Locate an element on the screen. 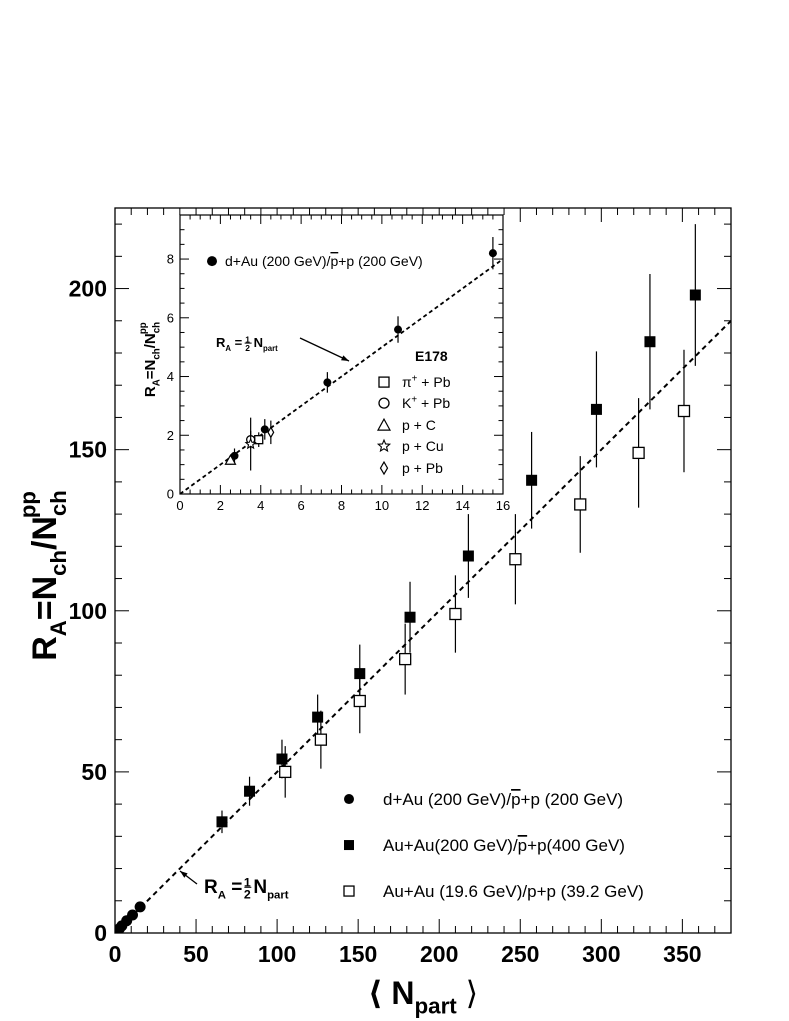 Image resolution: width=789 pixels, height=1021 pixels. inset-legend-label: π+ + Pb is located at coordinates (426, 381).